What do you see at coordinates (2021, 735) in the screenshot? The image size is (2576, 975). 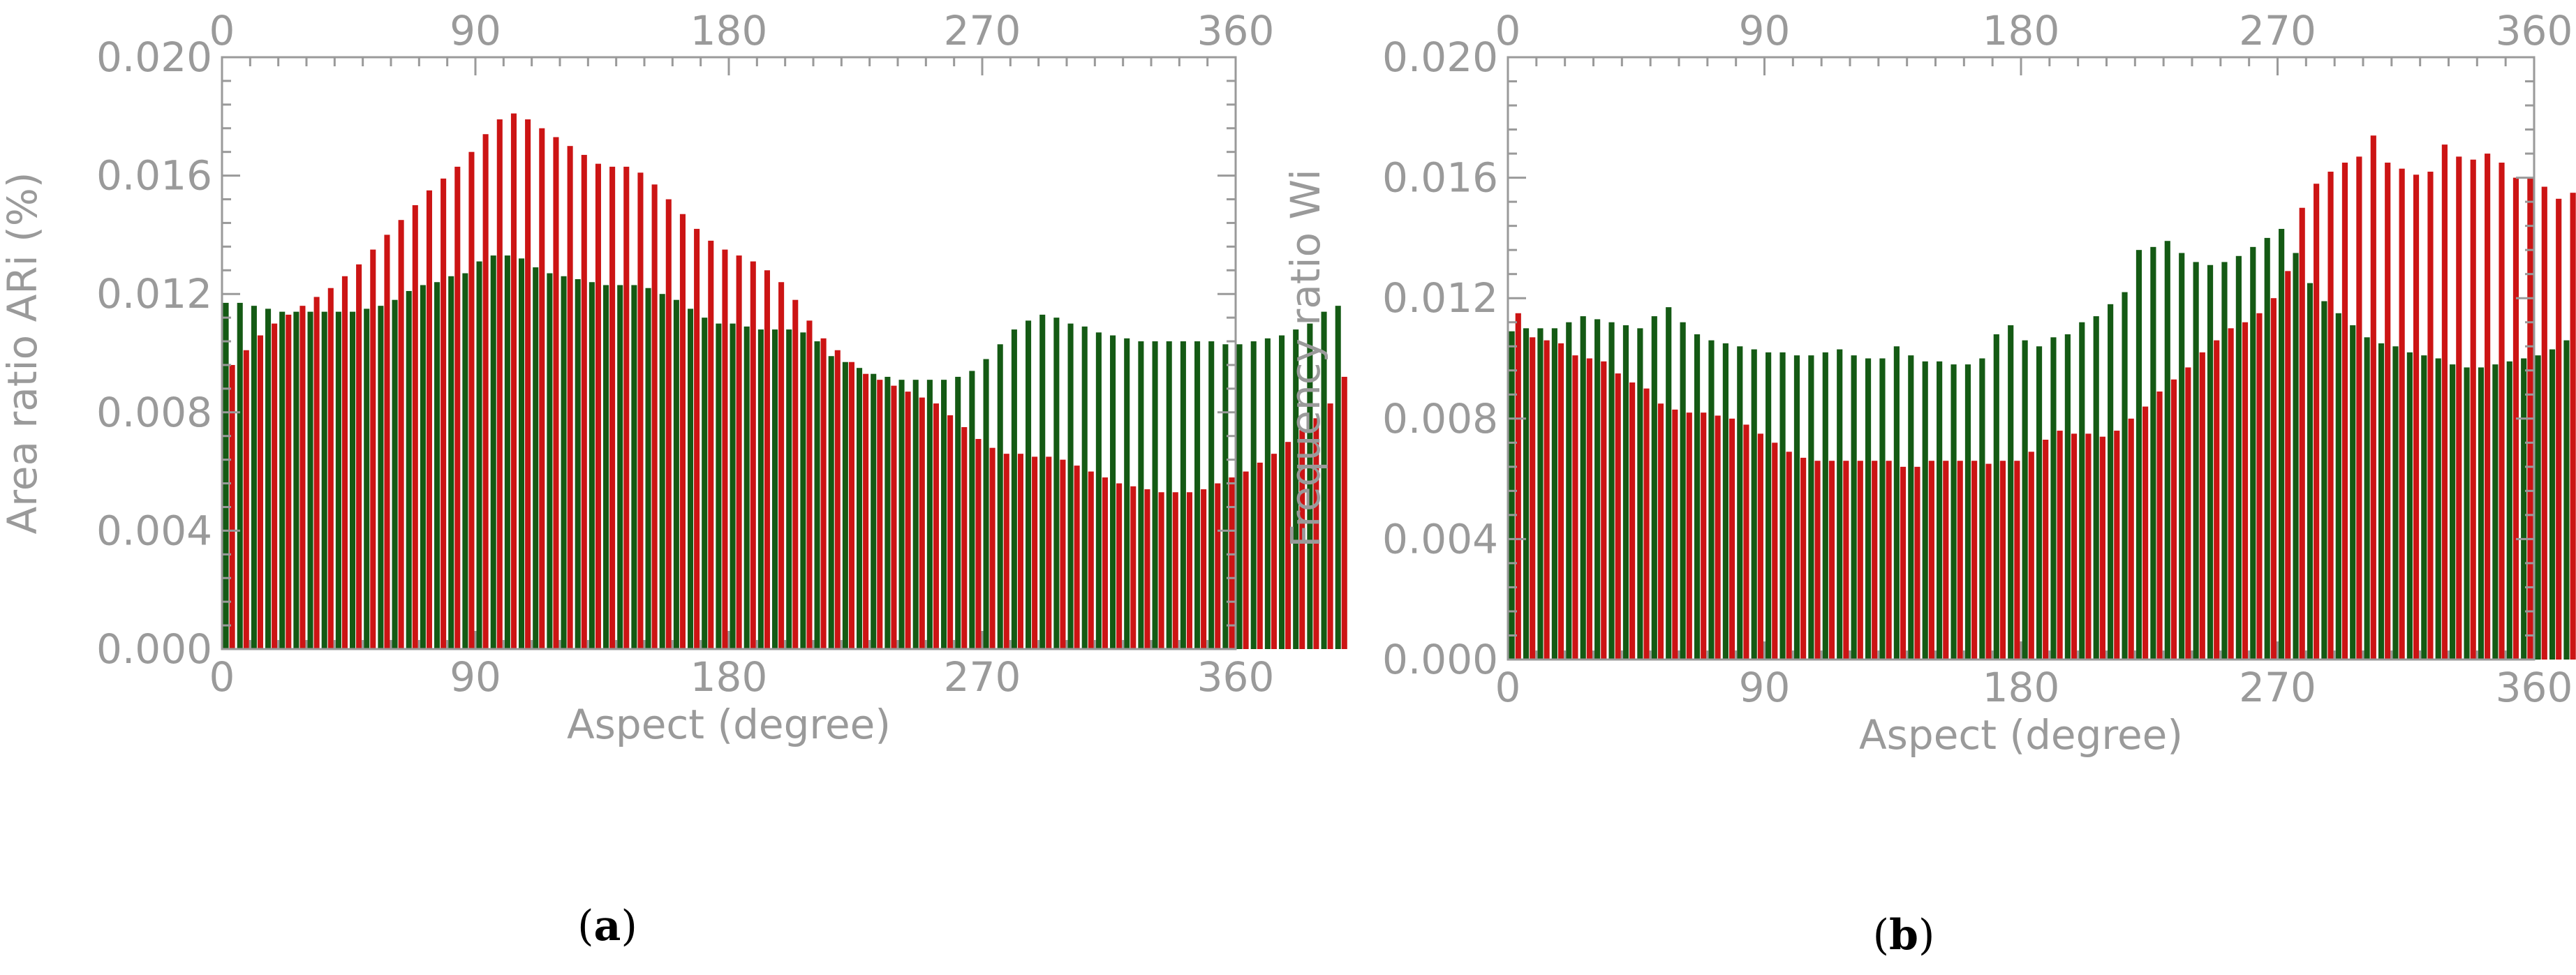 I see `panel-b-xaxis-title: Aspect (degree)` at bounding box center [2021, 735].